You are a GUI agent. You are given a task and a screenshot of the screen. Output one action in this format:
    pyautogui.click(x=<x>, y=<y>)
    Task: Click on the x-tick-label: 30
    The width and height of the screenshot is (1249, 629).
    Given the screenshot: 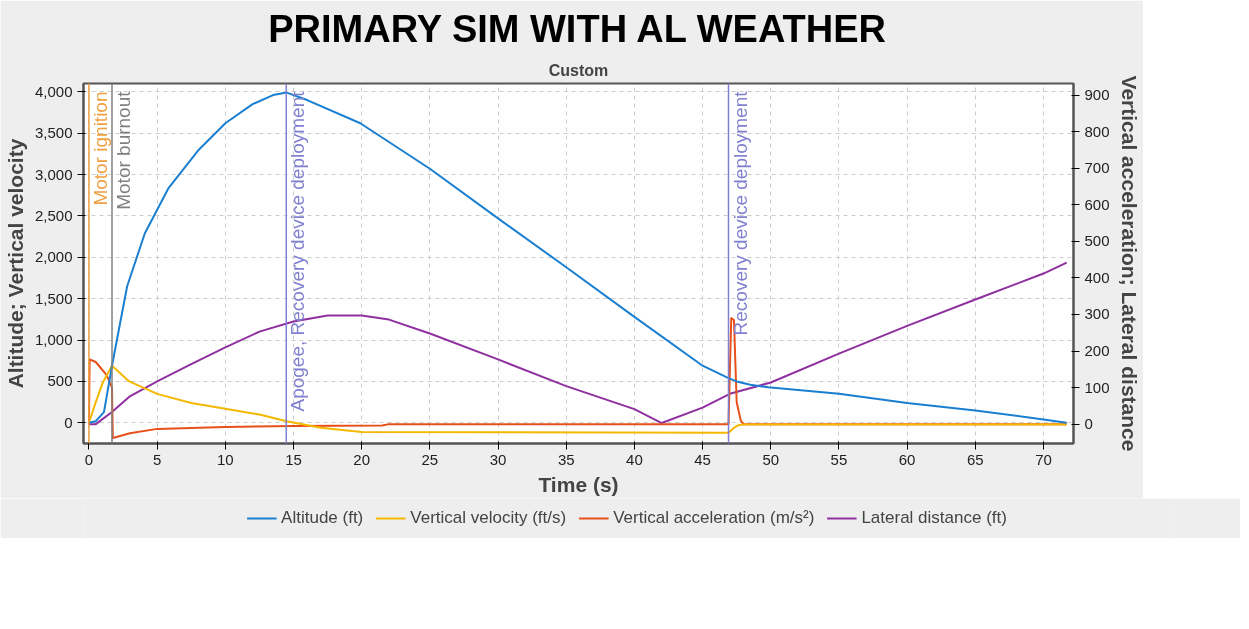 What is the action you would take?
    pyautogui.click(x=498, y=459)
    